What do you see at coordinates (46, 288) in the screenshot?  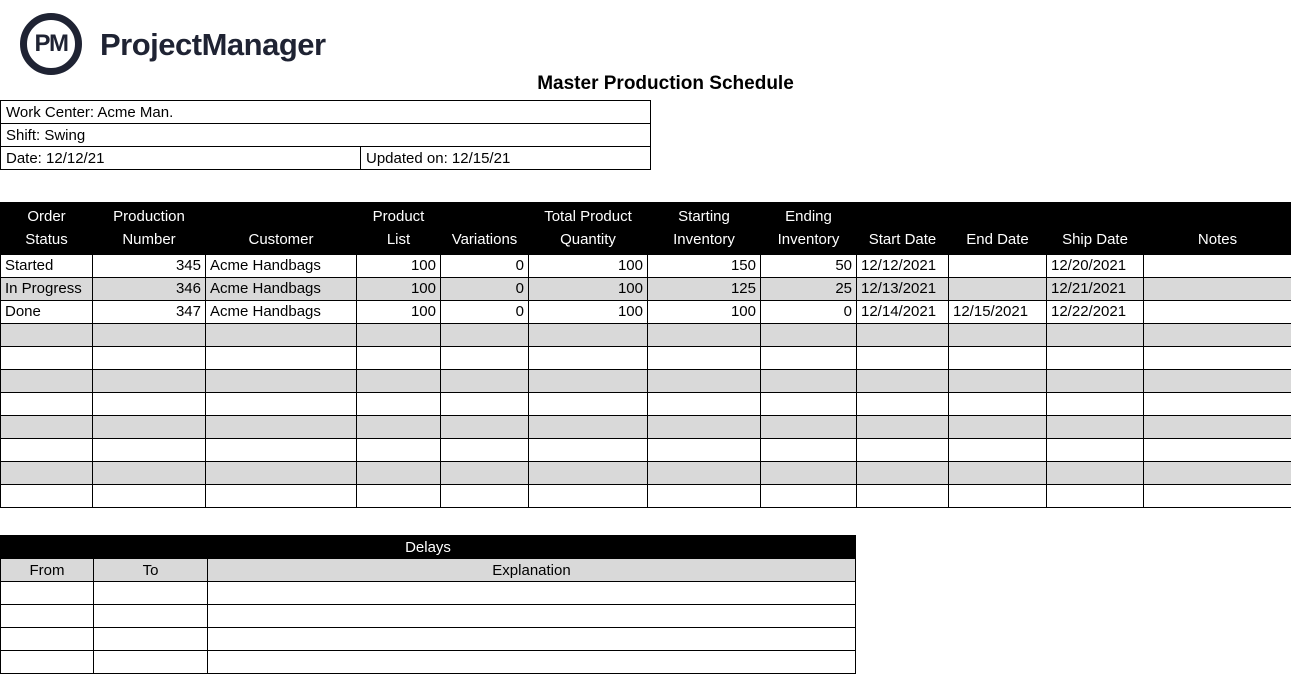 I see `table-cell: In Progress` at bounding box center [46, 288].